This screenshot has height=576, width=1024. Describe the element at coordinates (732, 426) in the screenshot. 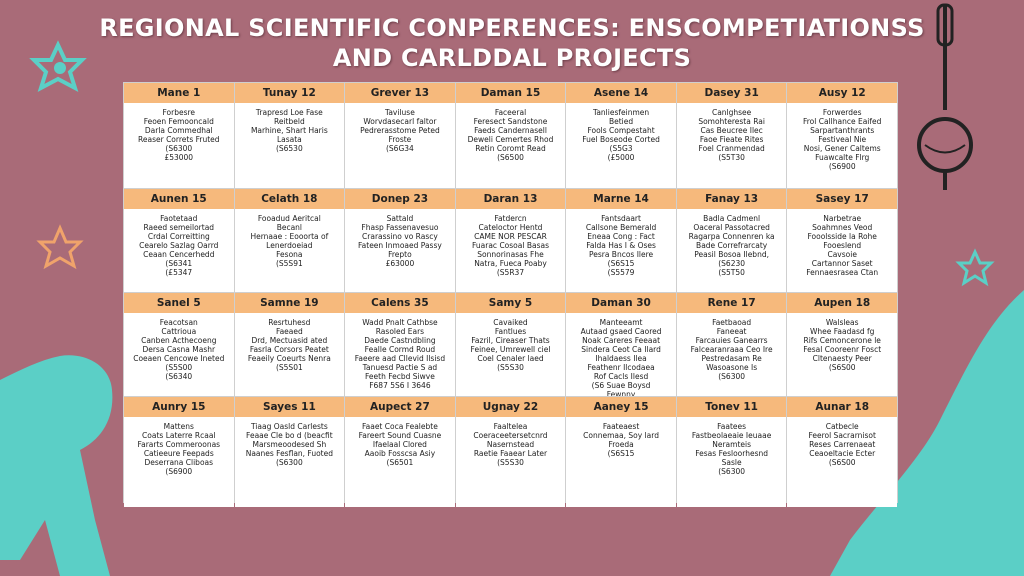

I see `cell-line: Faatees` at that location.